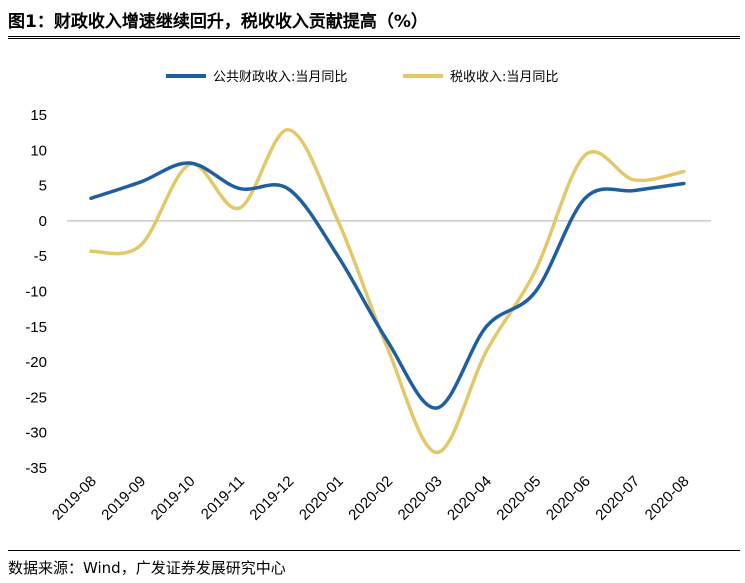 This screenshot has width=745, height=583. I want to click on y-tick-label: -35, so click(36, 468).